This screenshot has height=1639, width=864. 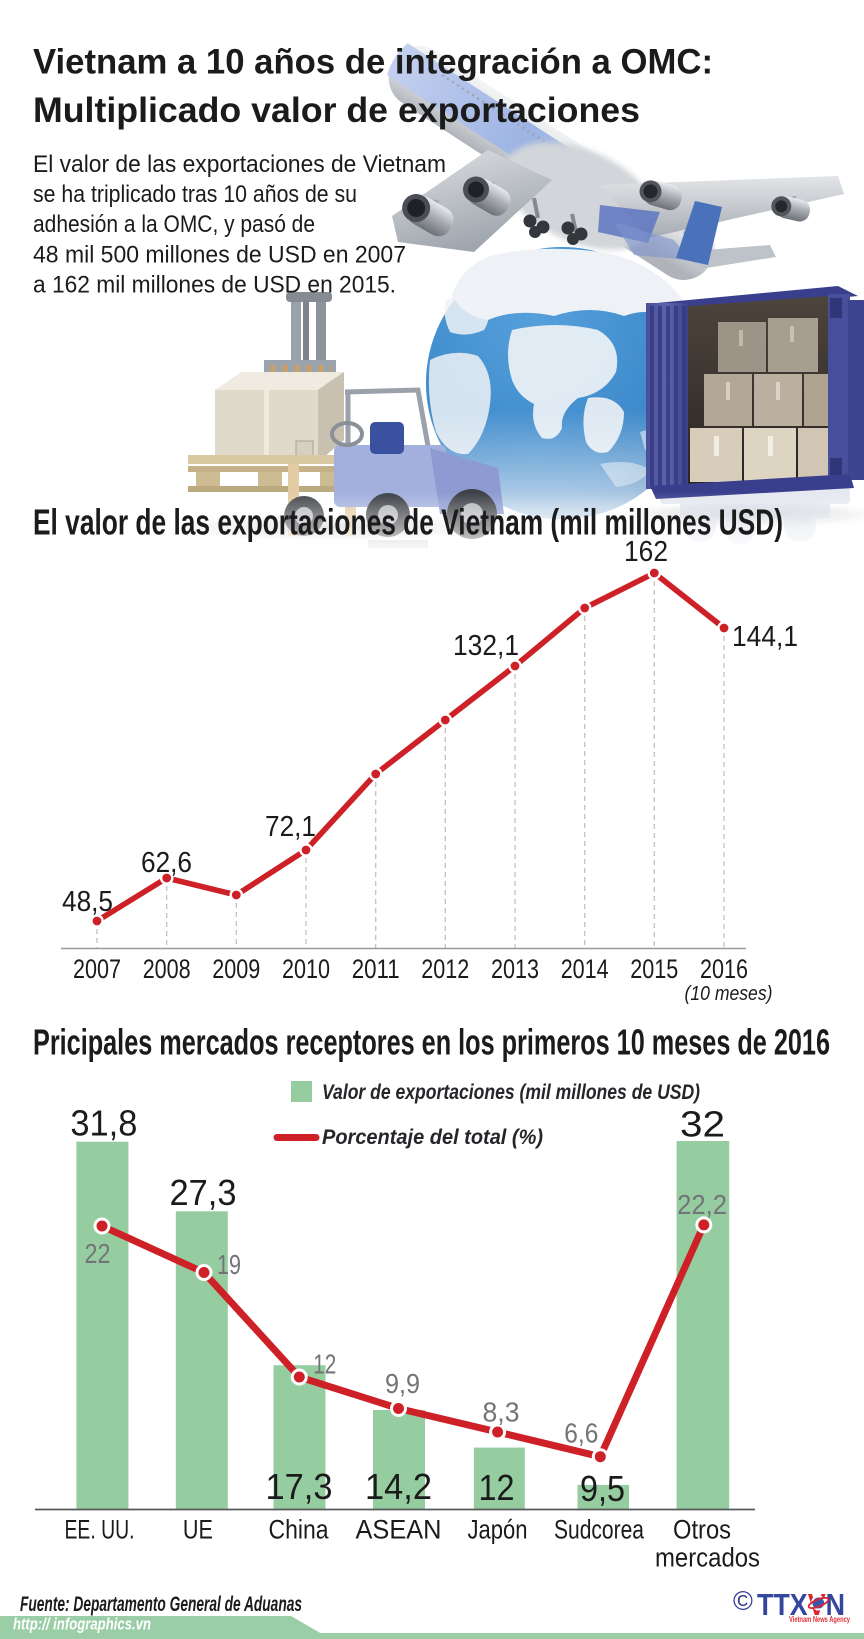 I want to click on svg-text: 2016, so click(x=724, y=969).